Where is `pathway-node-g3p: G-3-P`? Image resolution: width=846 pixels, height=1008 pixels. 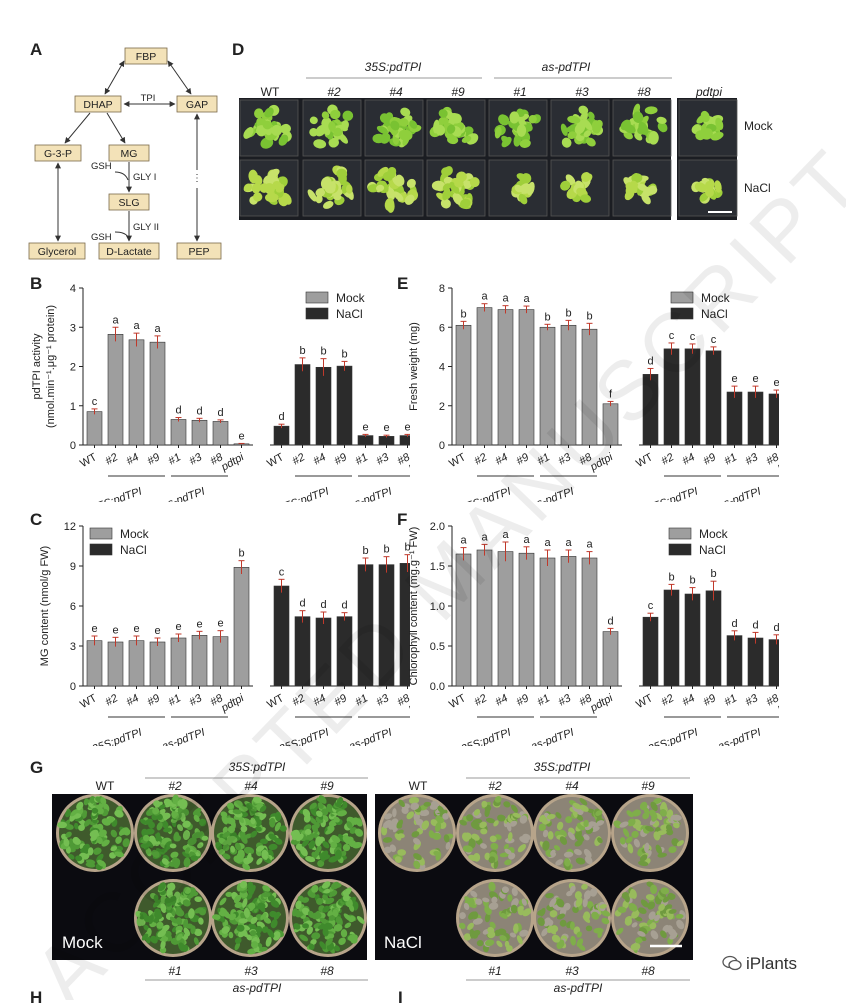
pathway-node-g3p: G-3-P is located at coordinates (58, 153).